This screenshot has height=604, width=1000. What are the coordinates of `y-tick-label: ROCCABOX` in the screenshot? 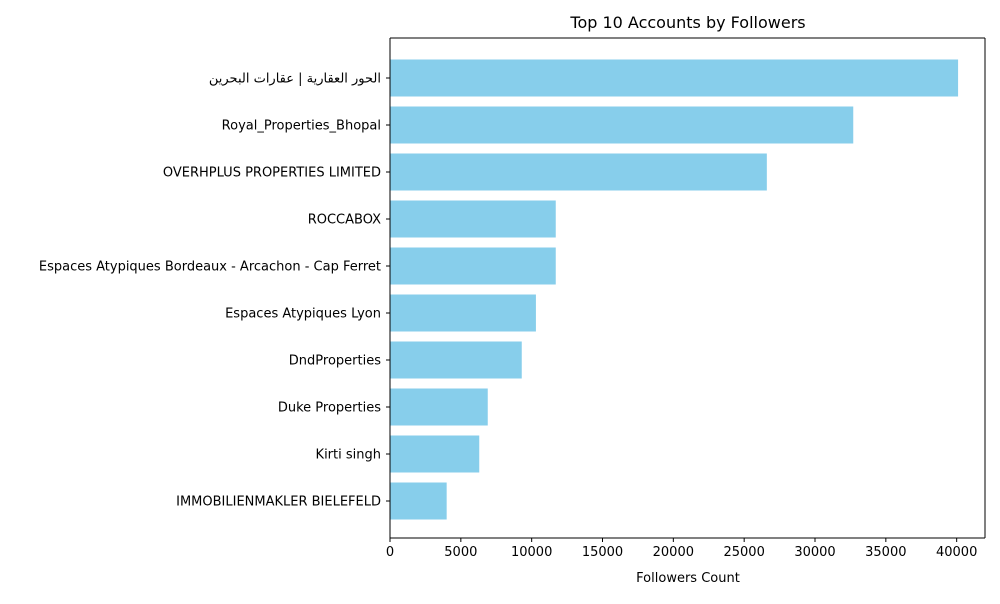 It's located at (344, 220).